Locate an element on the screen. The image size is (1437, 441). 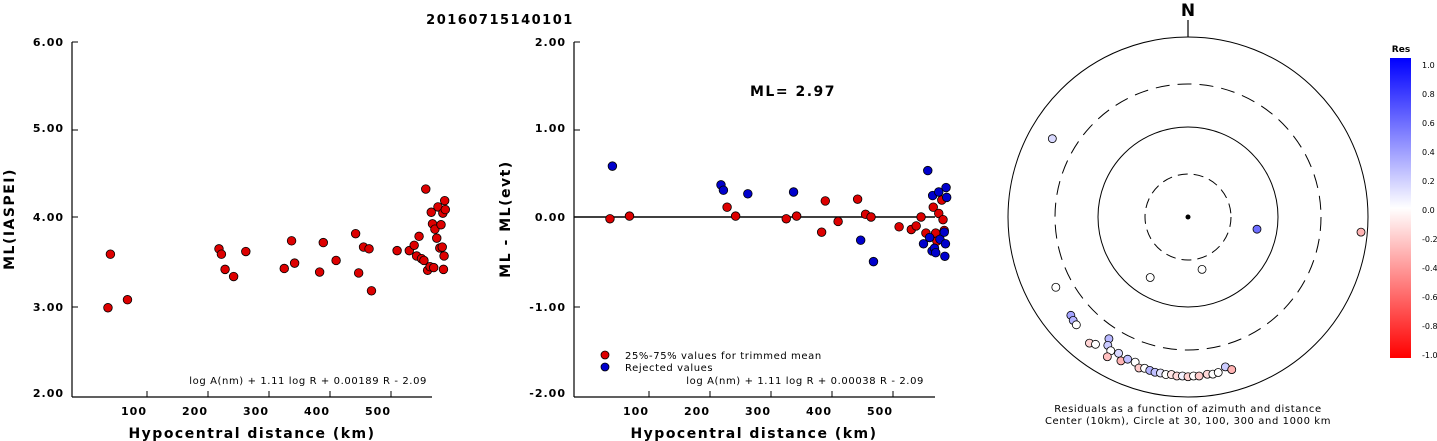
middle-y-axis-title: ML - ML(evt) is located at coordinates (506, 218).